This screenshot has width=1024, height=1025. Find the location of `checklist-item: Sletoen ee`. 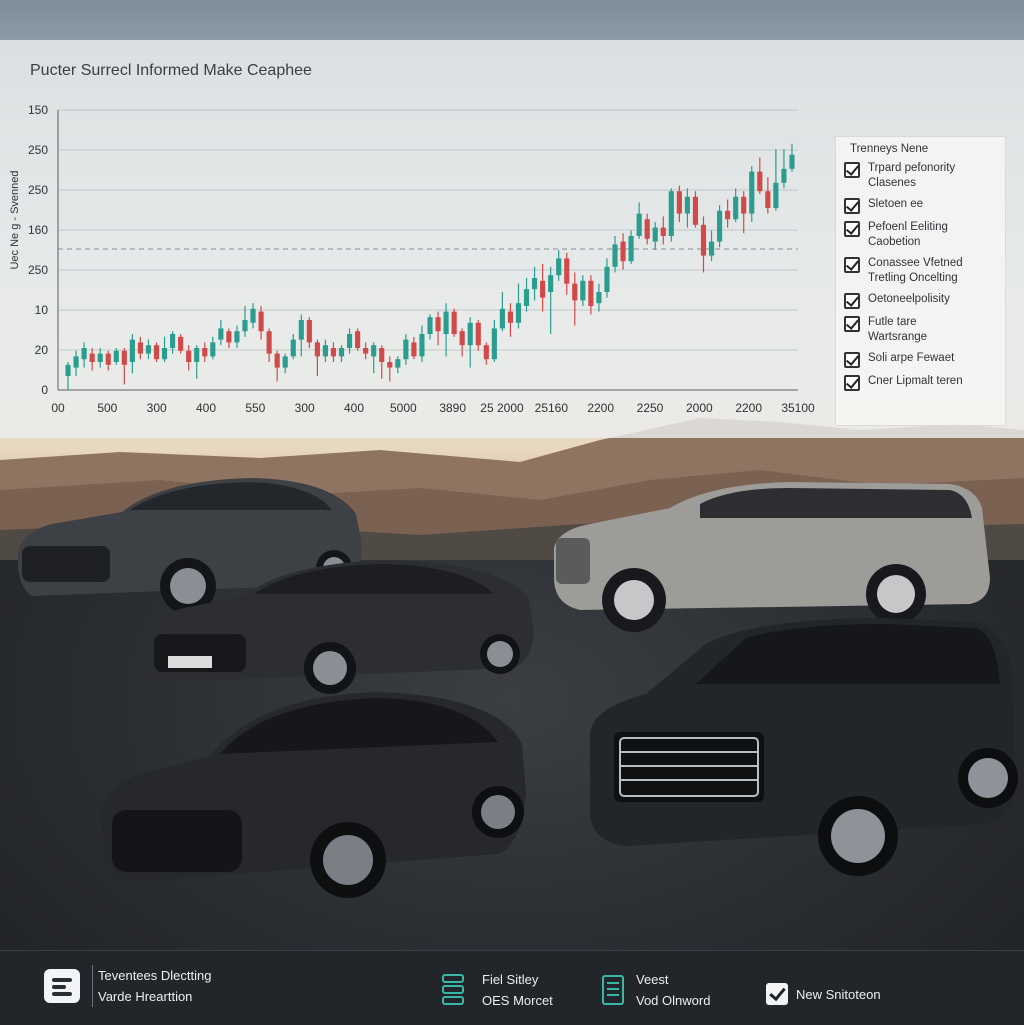

checklist-item: Sletoen ee is located at coordinates (920, 205).